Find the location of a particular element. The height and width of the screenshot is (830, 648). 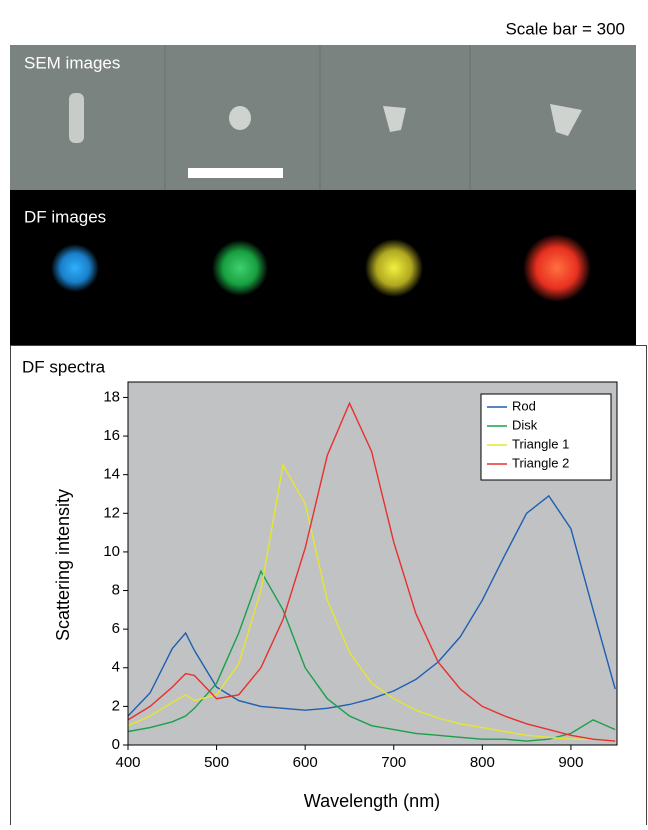

y-axis-title: Scattering intensity is located at coordinates (63, 565).